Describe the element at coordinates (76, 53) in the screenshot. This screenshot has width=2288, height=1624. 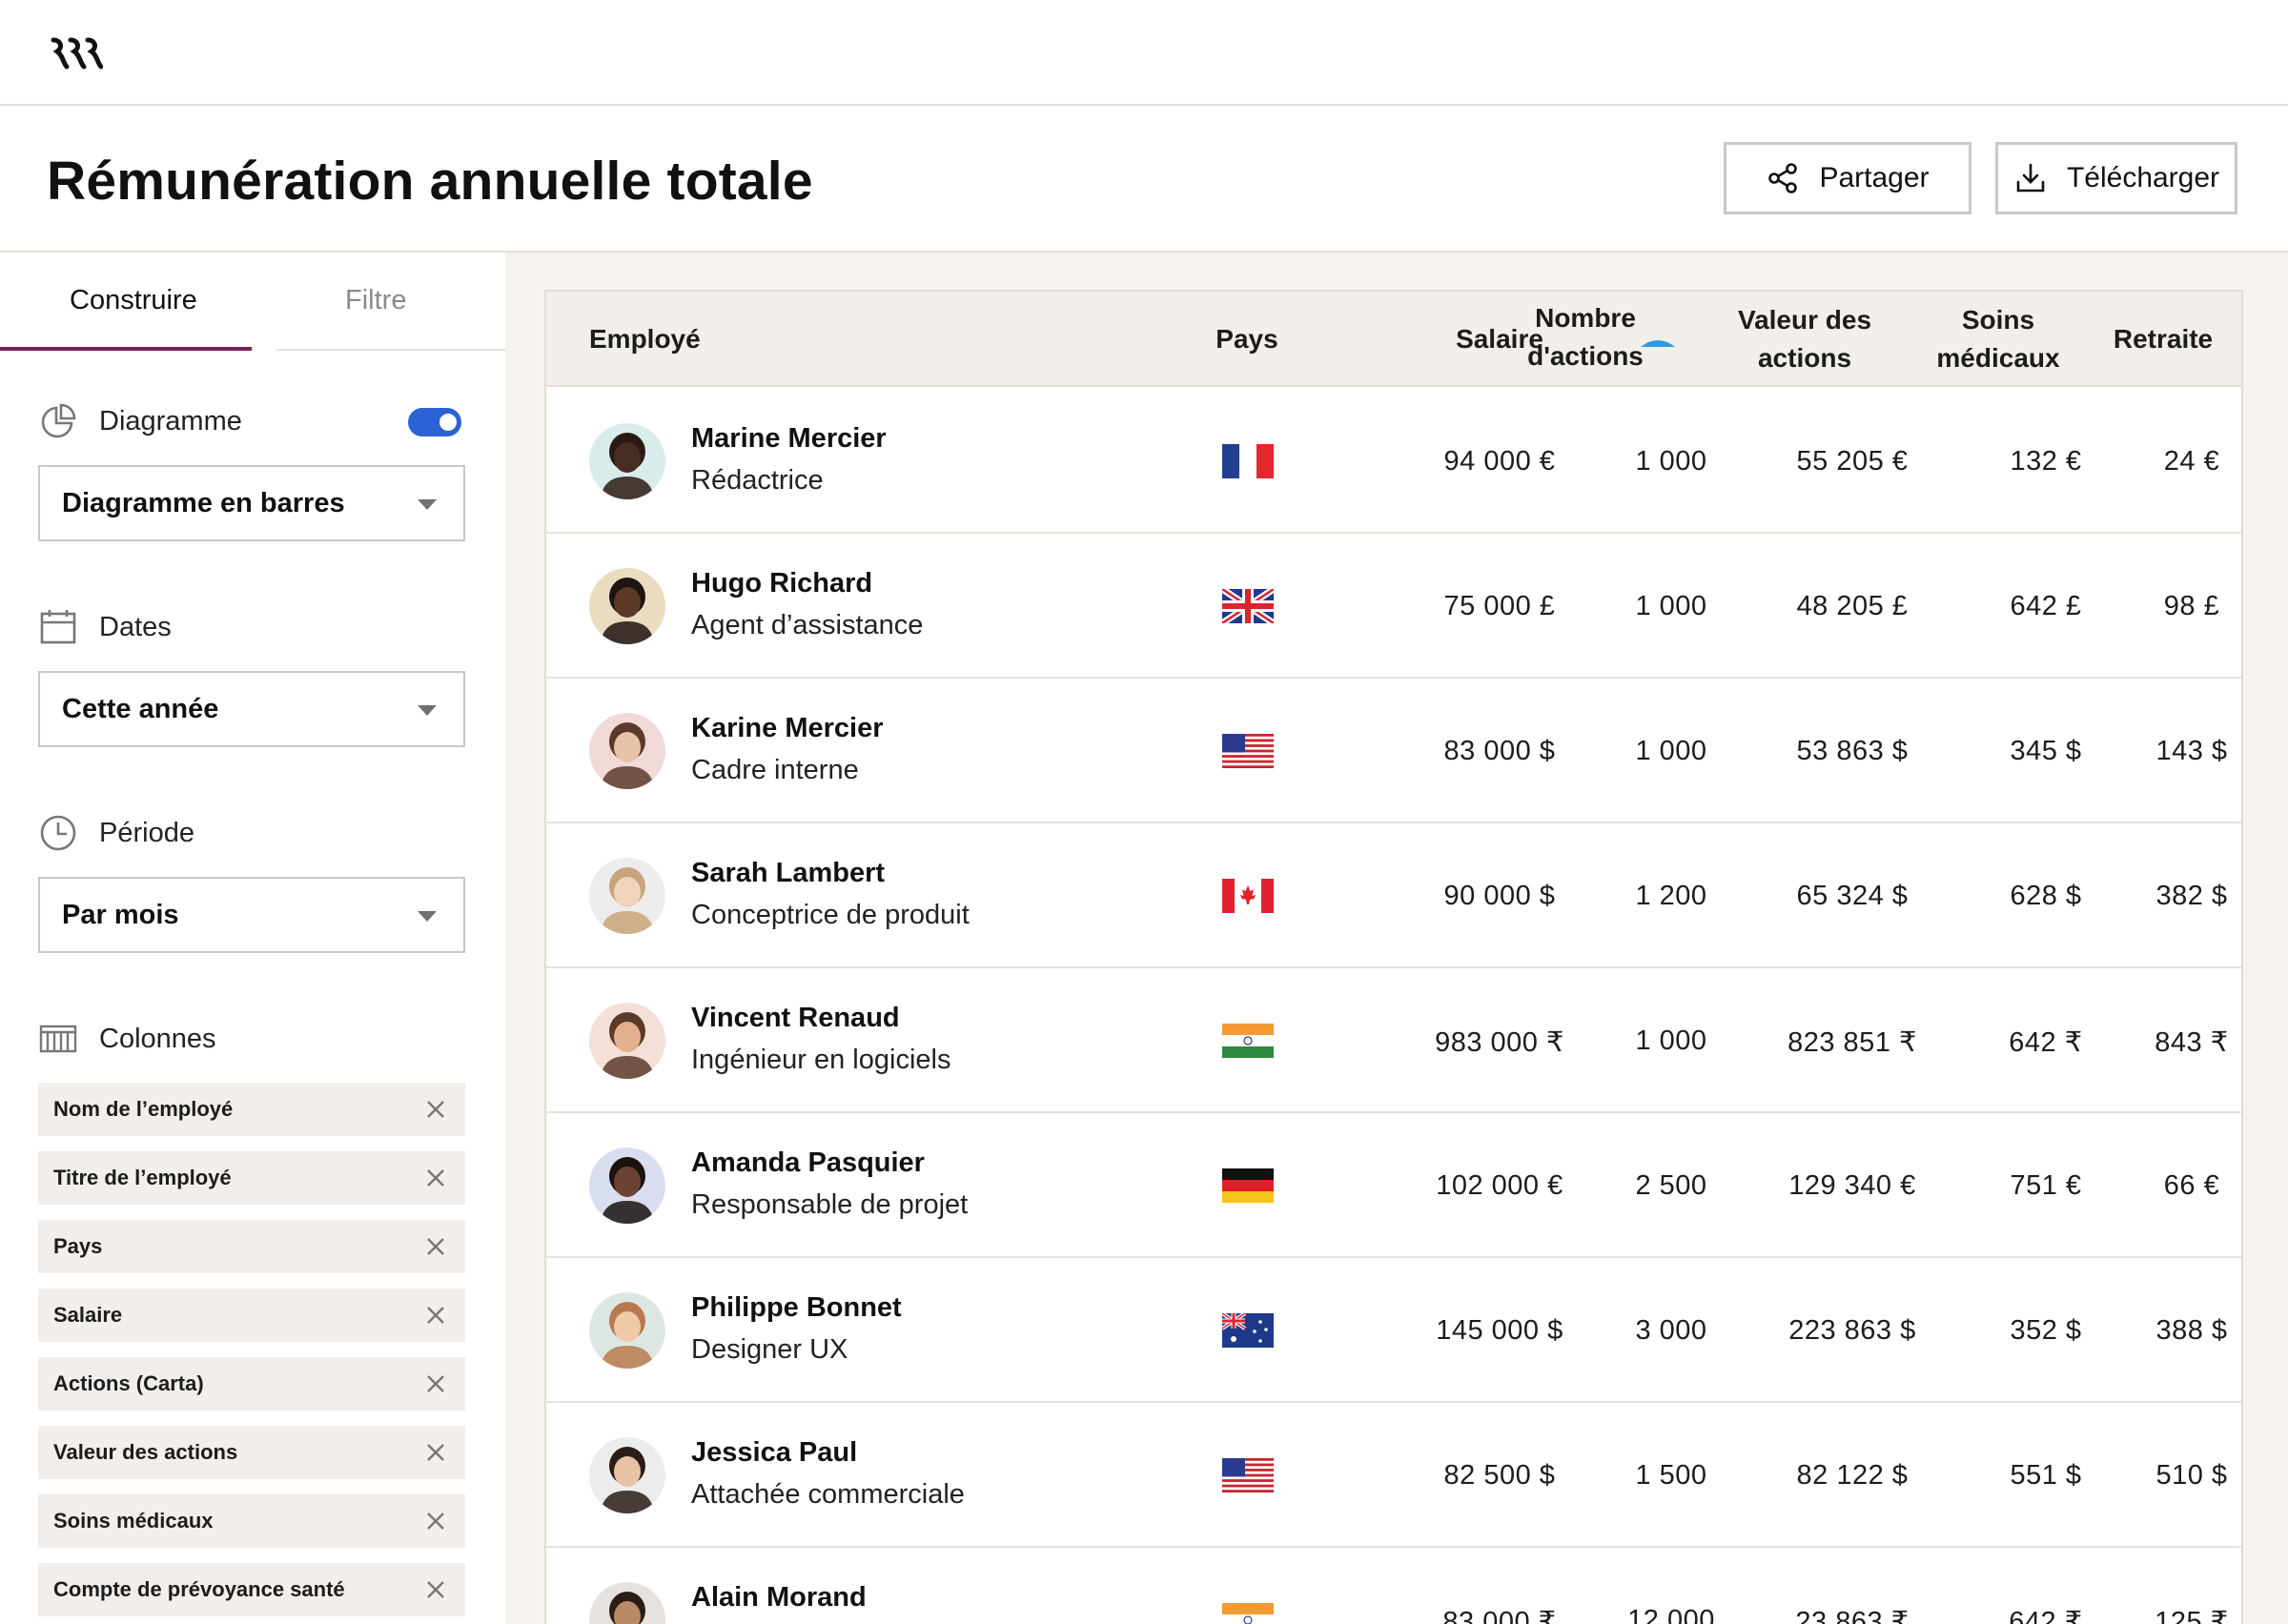
I see `rippling-logo-icon` at that location.